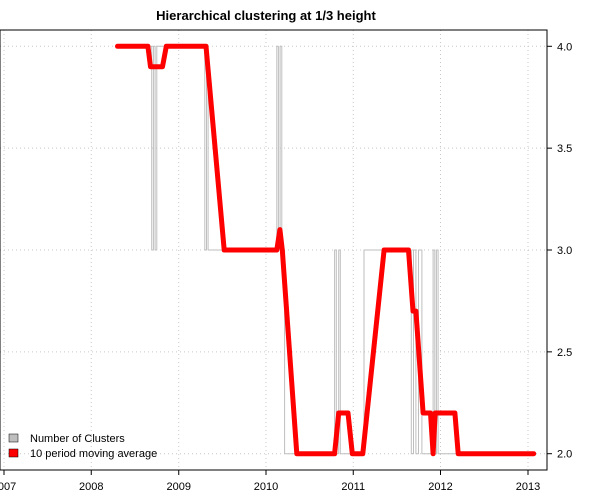 Image resolution: width=595 pixels, height=495 pixels. What do you see at coordinates (13, 453) in the screenshot?
I see `legend-swatch-moving-average` at bounding box center [13, 453].